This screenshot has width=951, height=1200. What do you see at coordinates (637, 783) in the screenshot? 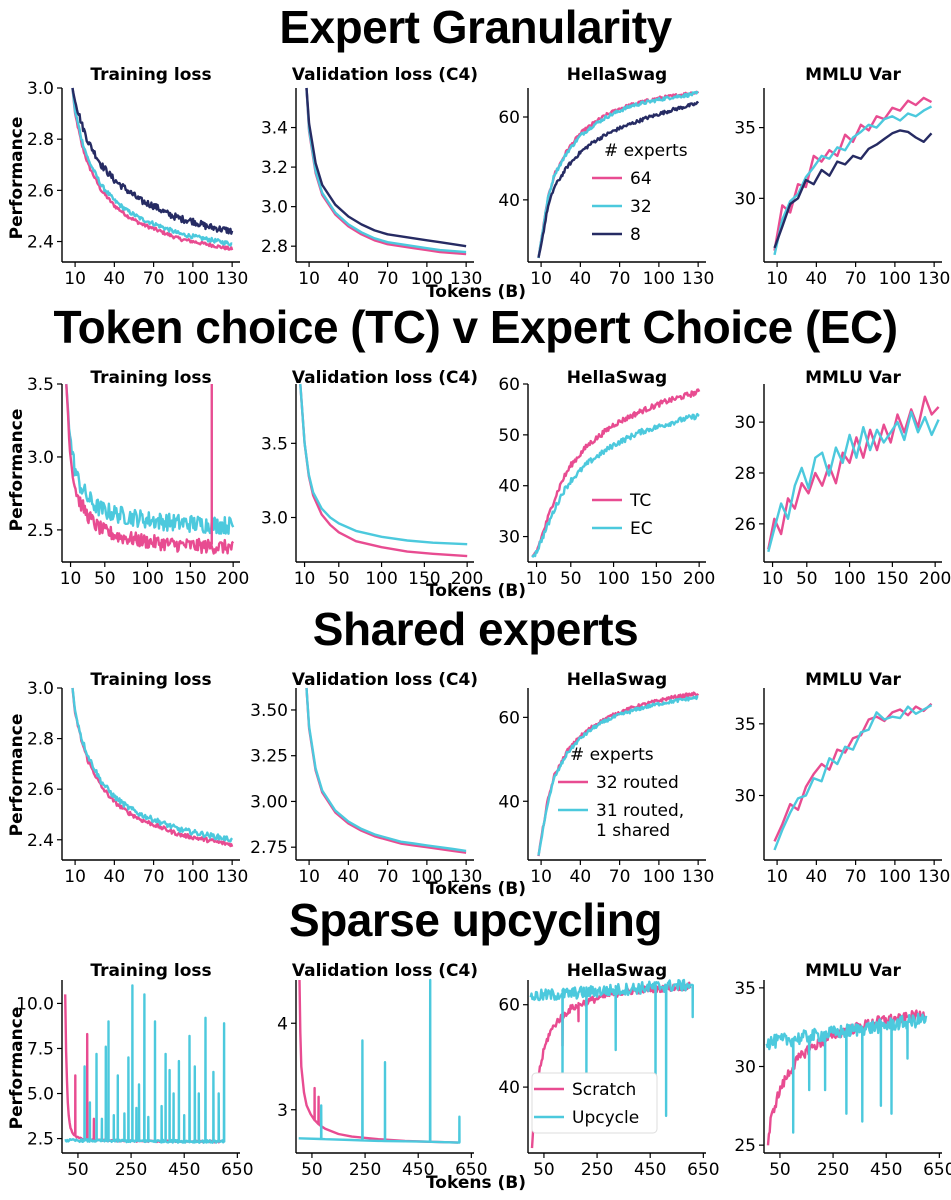
I see `legend-label: 32 routed` at bounding box center [637, 783].